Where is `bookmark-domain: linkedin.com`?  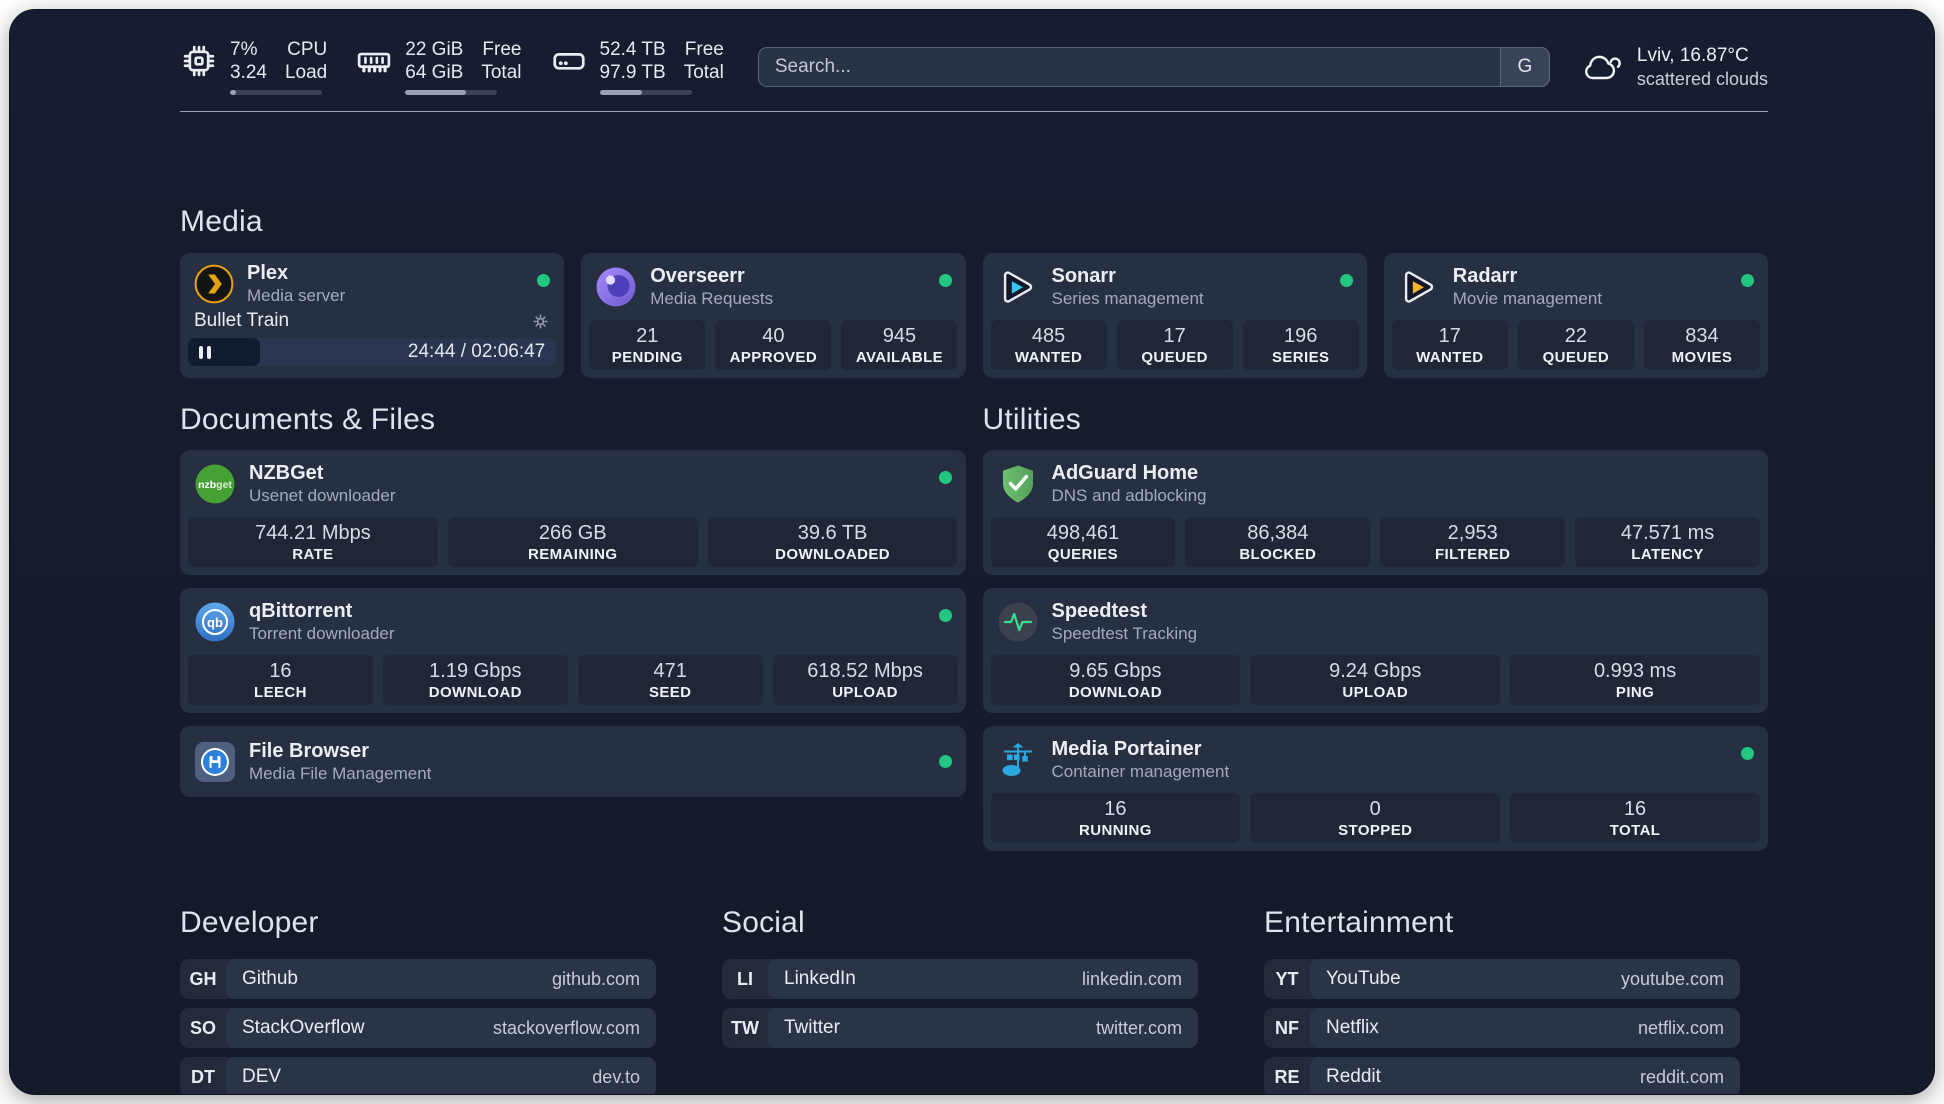
bookmark-domain: linkedin.com is located at coordinates (1131, 978).